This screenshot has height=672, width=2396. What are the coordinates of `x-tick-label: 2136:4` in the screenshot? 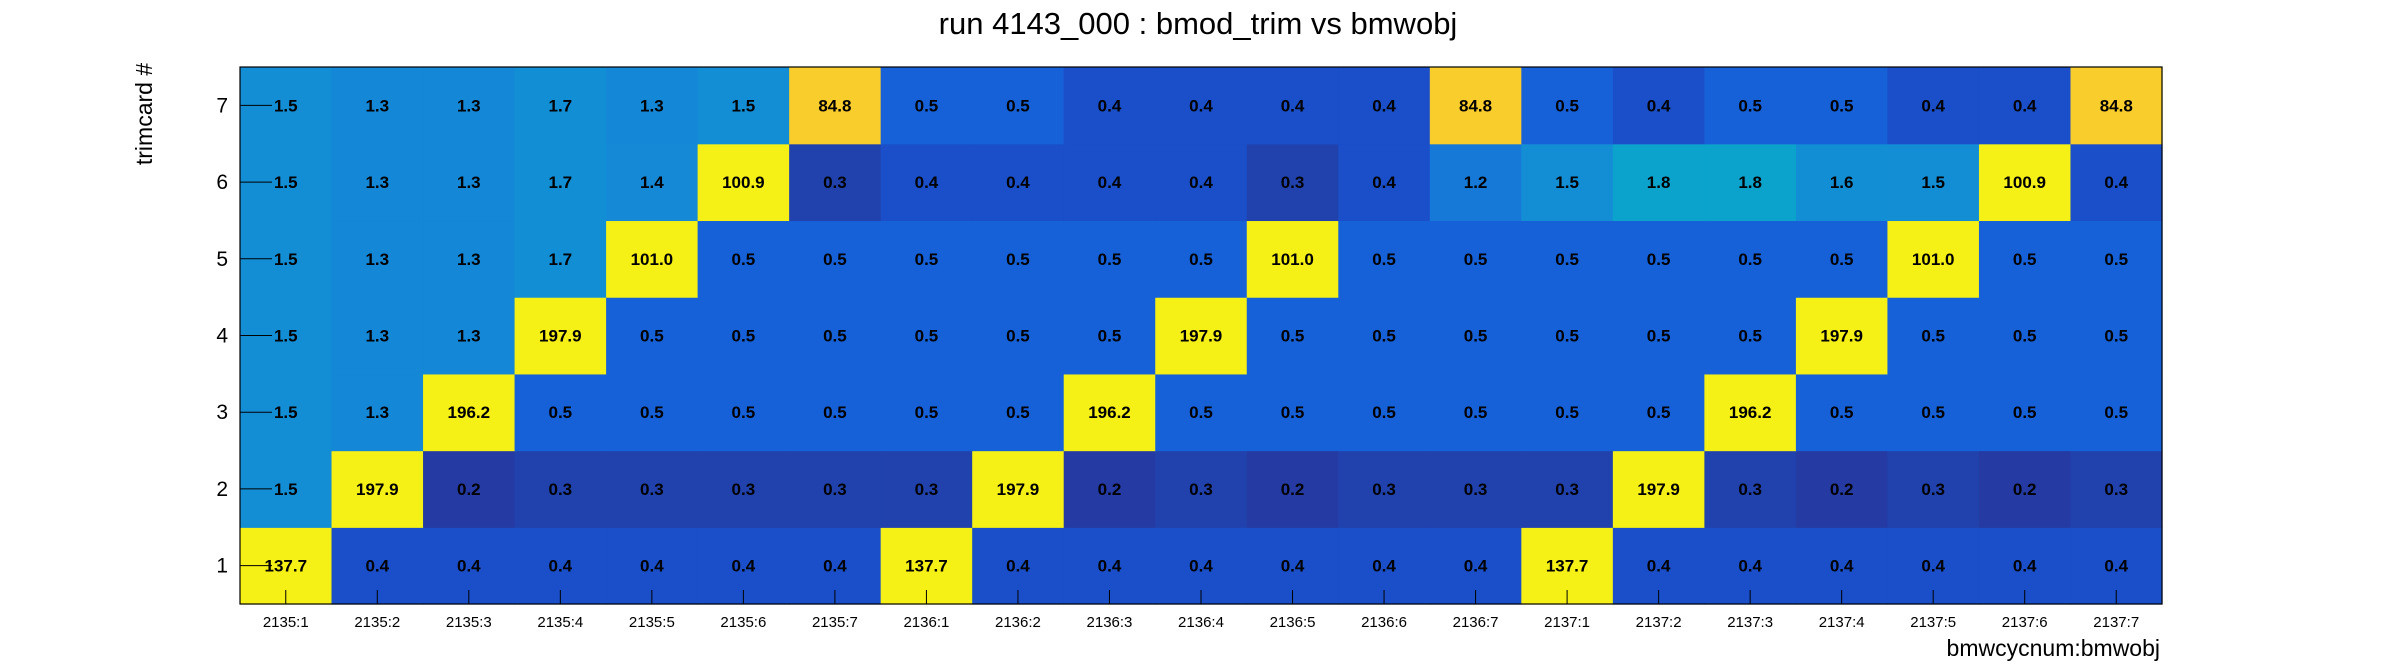 It's located at (1201, 622).